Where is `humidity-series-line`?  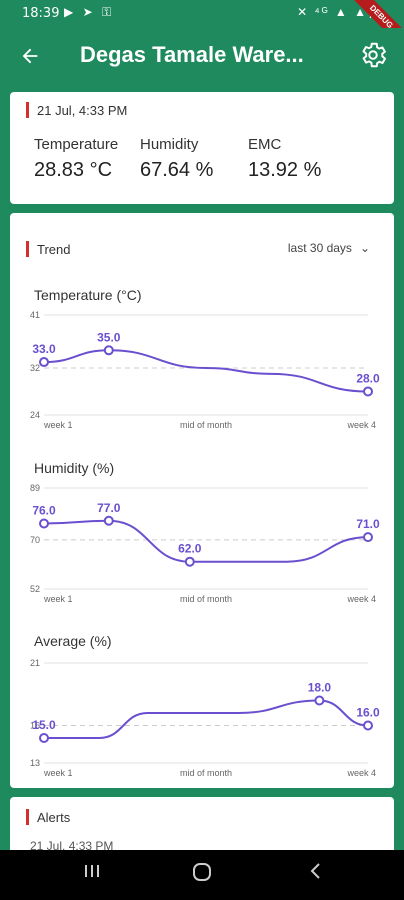
humidity-series-line is located at coordinates (206, 541).